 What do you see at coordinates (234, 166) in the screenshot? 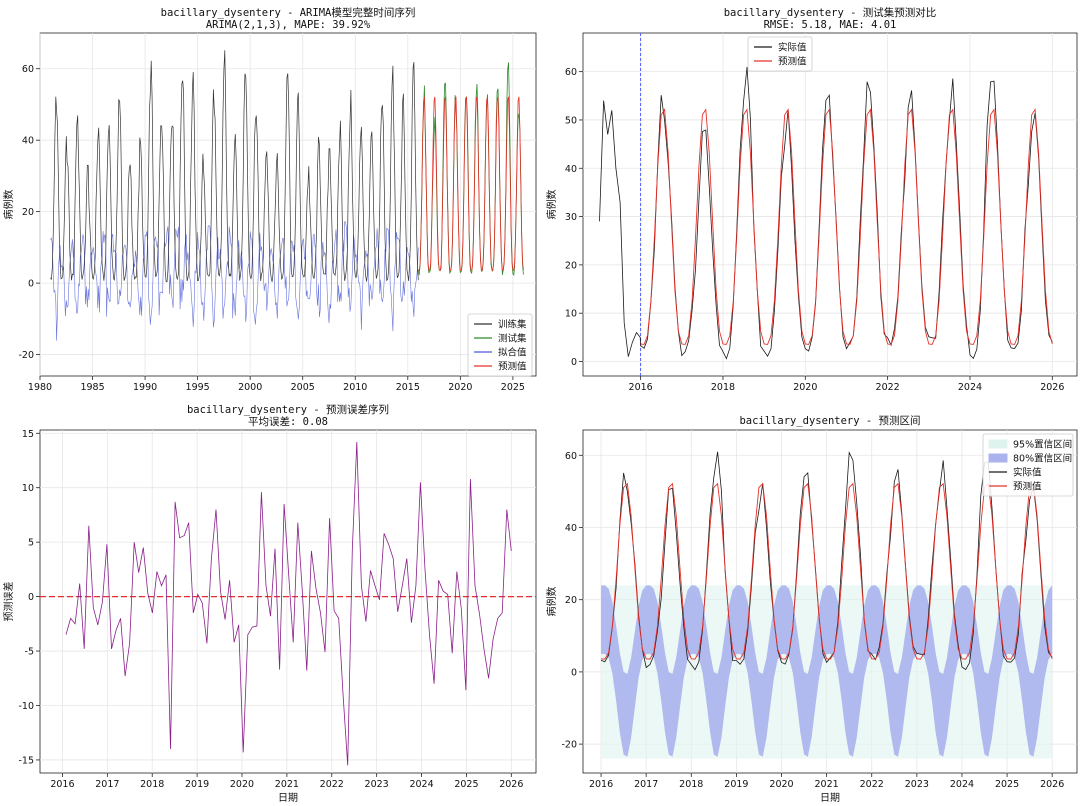
I see `series-train` at bounding box center [234, 166].